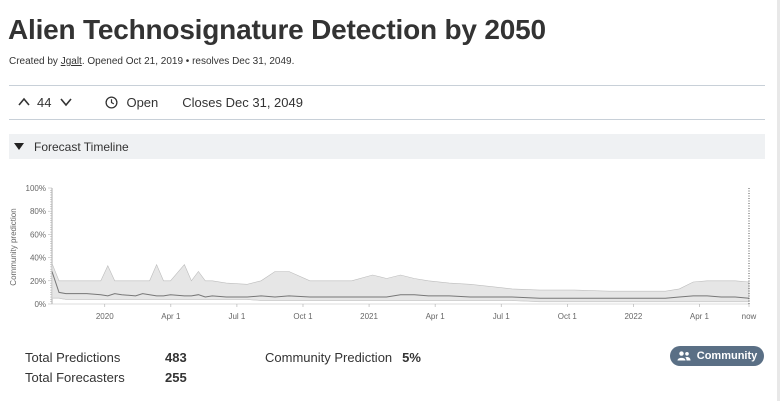 Image resolution: width=780 pixels, height=401 pixels. What do you see at coordinates (19, 146) in the screenshot?
I see `caret-down-icon` at bounding box center [19, 146].